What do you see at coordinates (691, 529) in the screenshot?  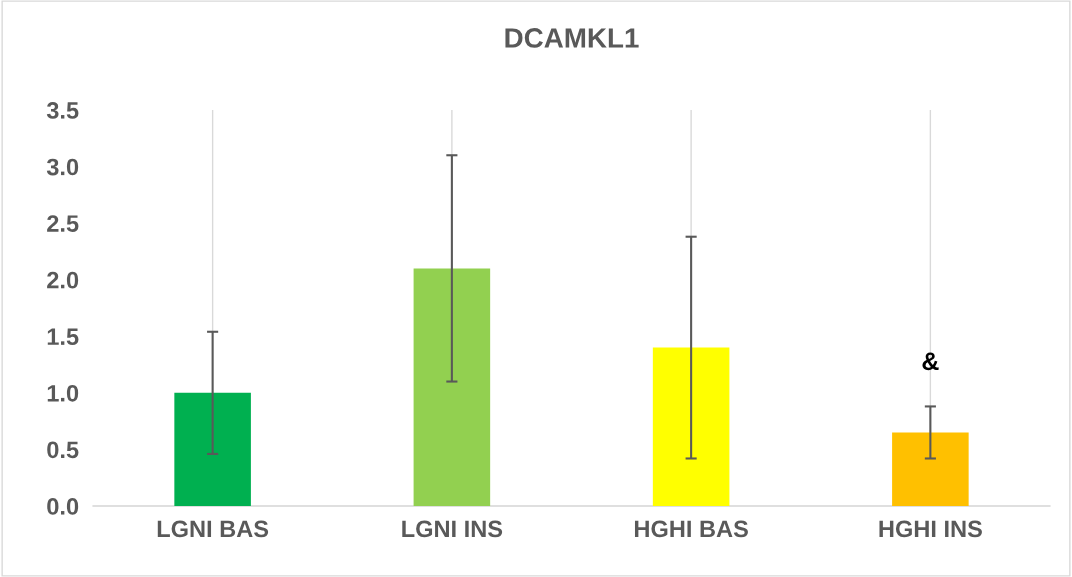 I see `x-tick-label: HGHI BAS` at bounding box center [691, 529].